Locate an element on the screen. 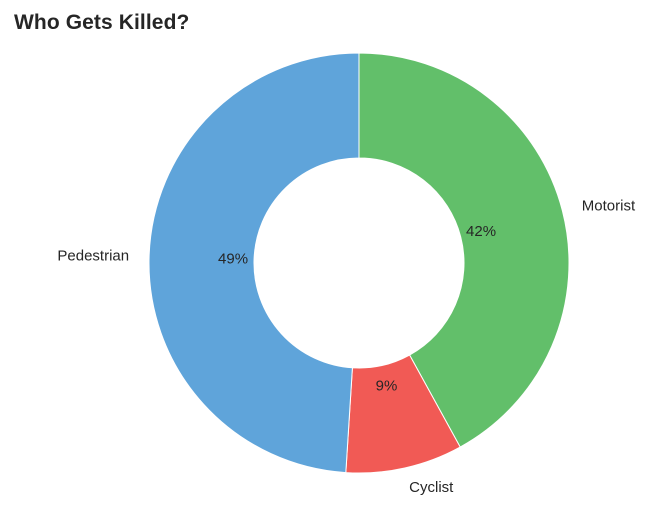 Image resolution: width=652 pixels, height=508 pixels. category-label-cyclist: Cyclist is located at coordinates (431, 487).